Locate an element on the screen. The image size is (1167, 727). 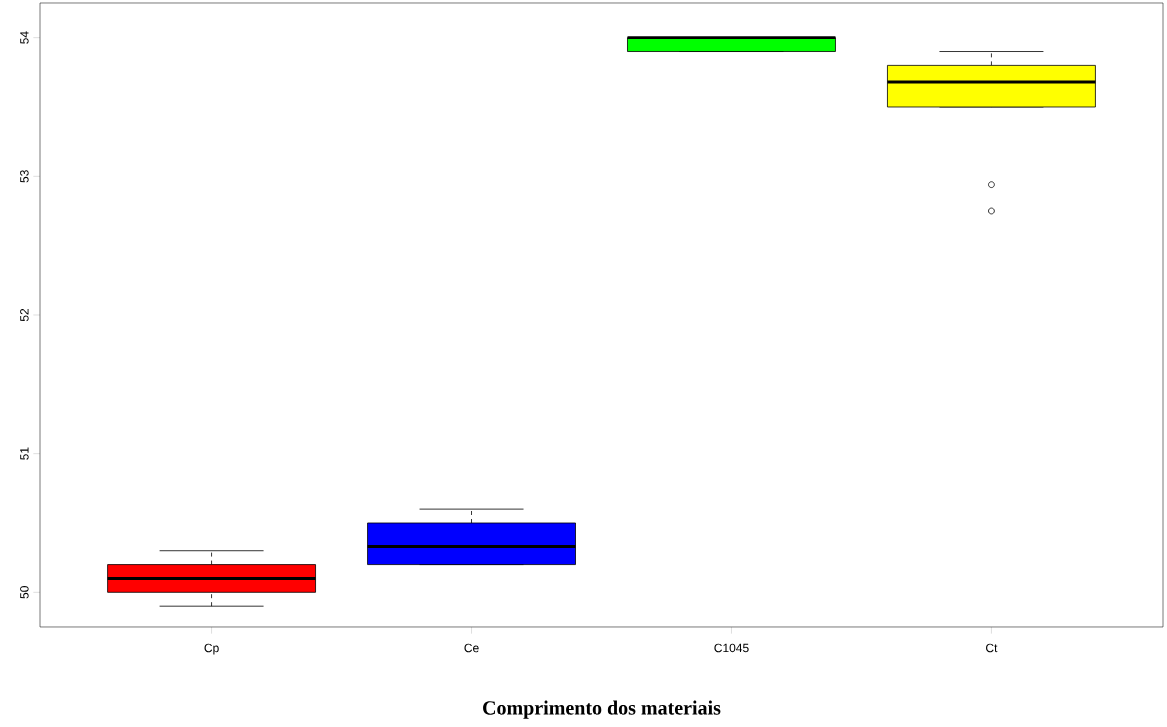
x-tick-label: Ct is located at coordinates (992, 648).